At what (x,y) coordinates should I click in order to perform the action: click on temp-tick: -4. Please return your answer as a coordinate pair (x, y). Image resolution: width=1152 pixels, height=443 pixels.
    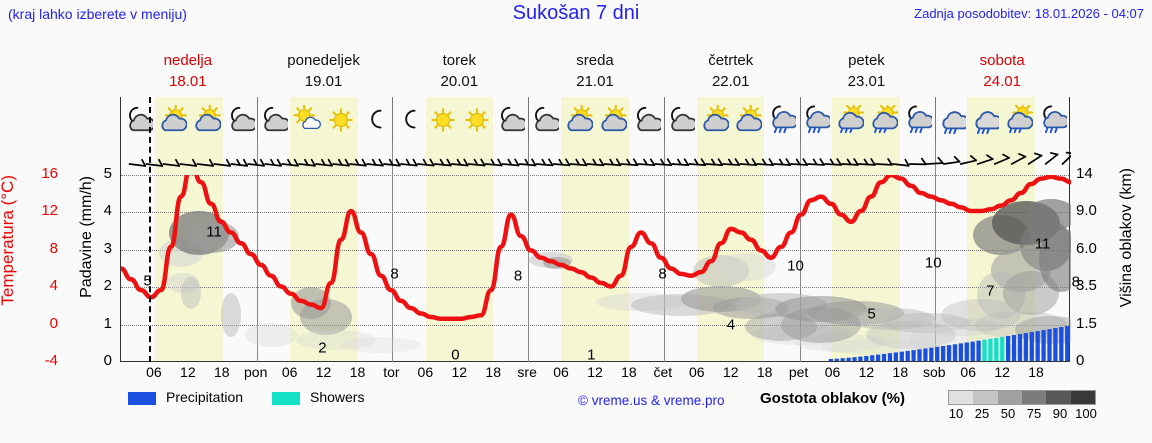
    Looking at the image, I should click on (51, 360).